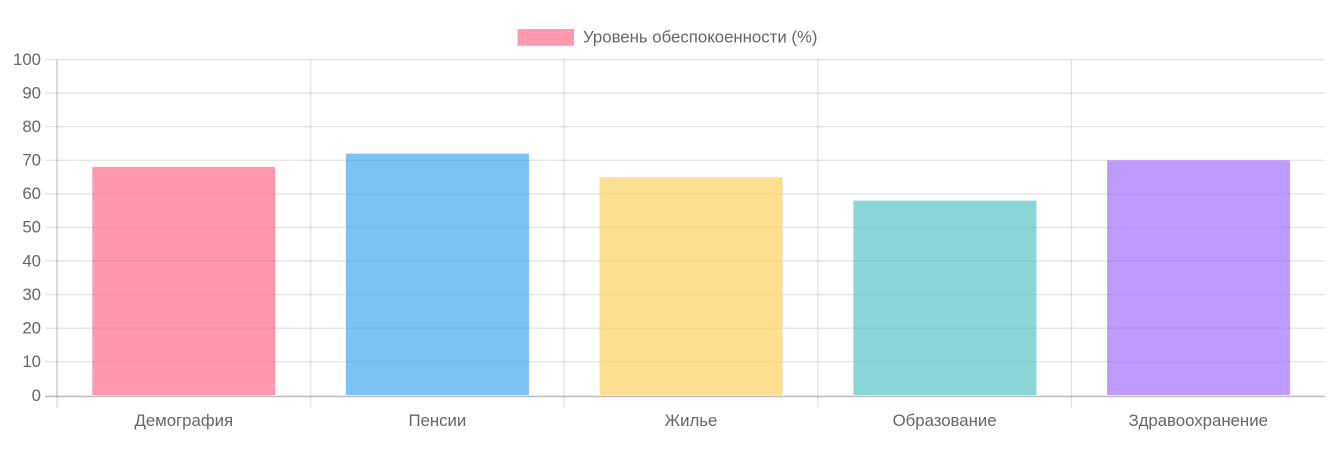  Describe the element at coordinates (31, 294) in the screenshot. I see `svg-text: 30` at that location.